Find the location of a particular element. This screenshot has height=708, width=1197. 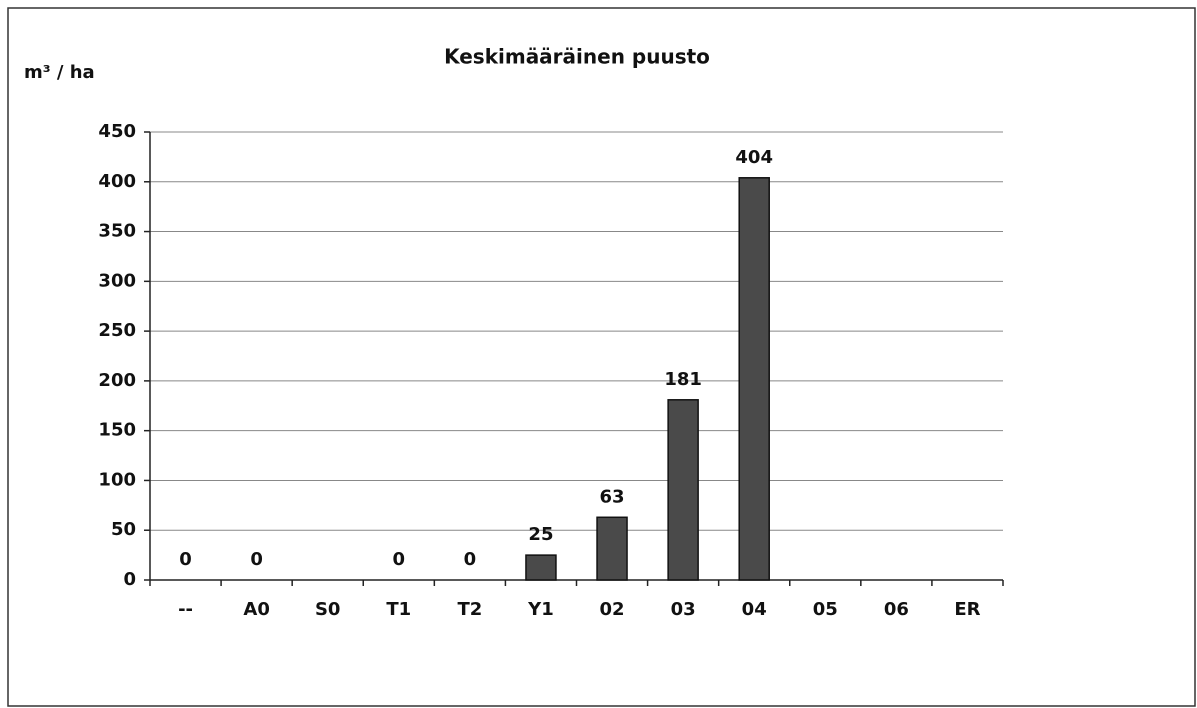

x-tick-label: 03 is located at coordinates (683, 609).